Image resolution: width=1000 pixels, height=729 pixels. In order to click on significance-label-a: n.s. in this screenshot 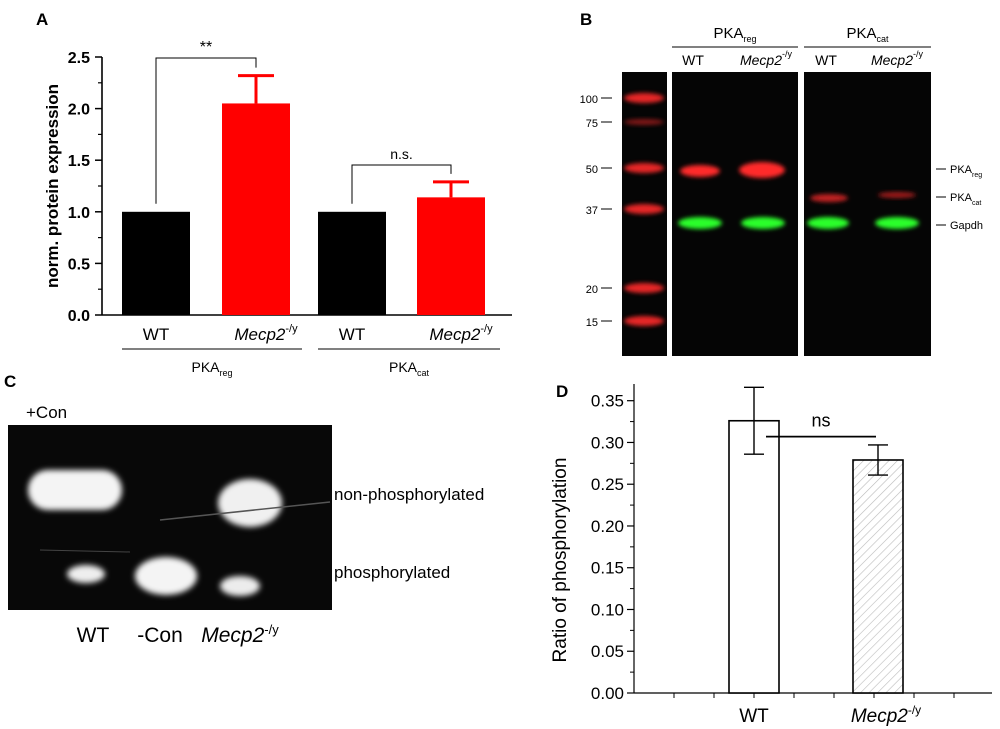, I will do `click(401, 154)`.